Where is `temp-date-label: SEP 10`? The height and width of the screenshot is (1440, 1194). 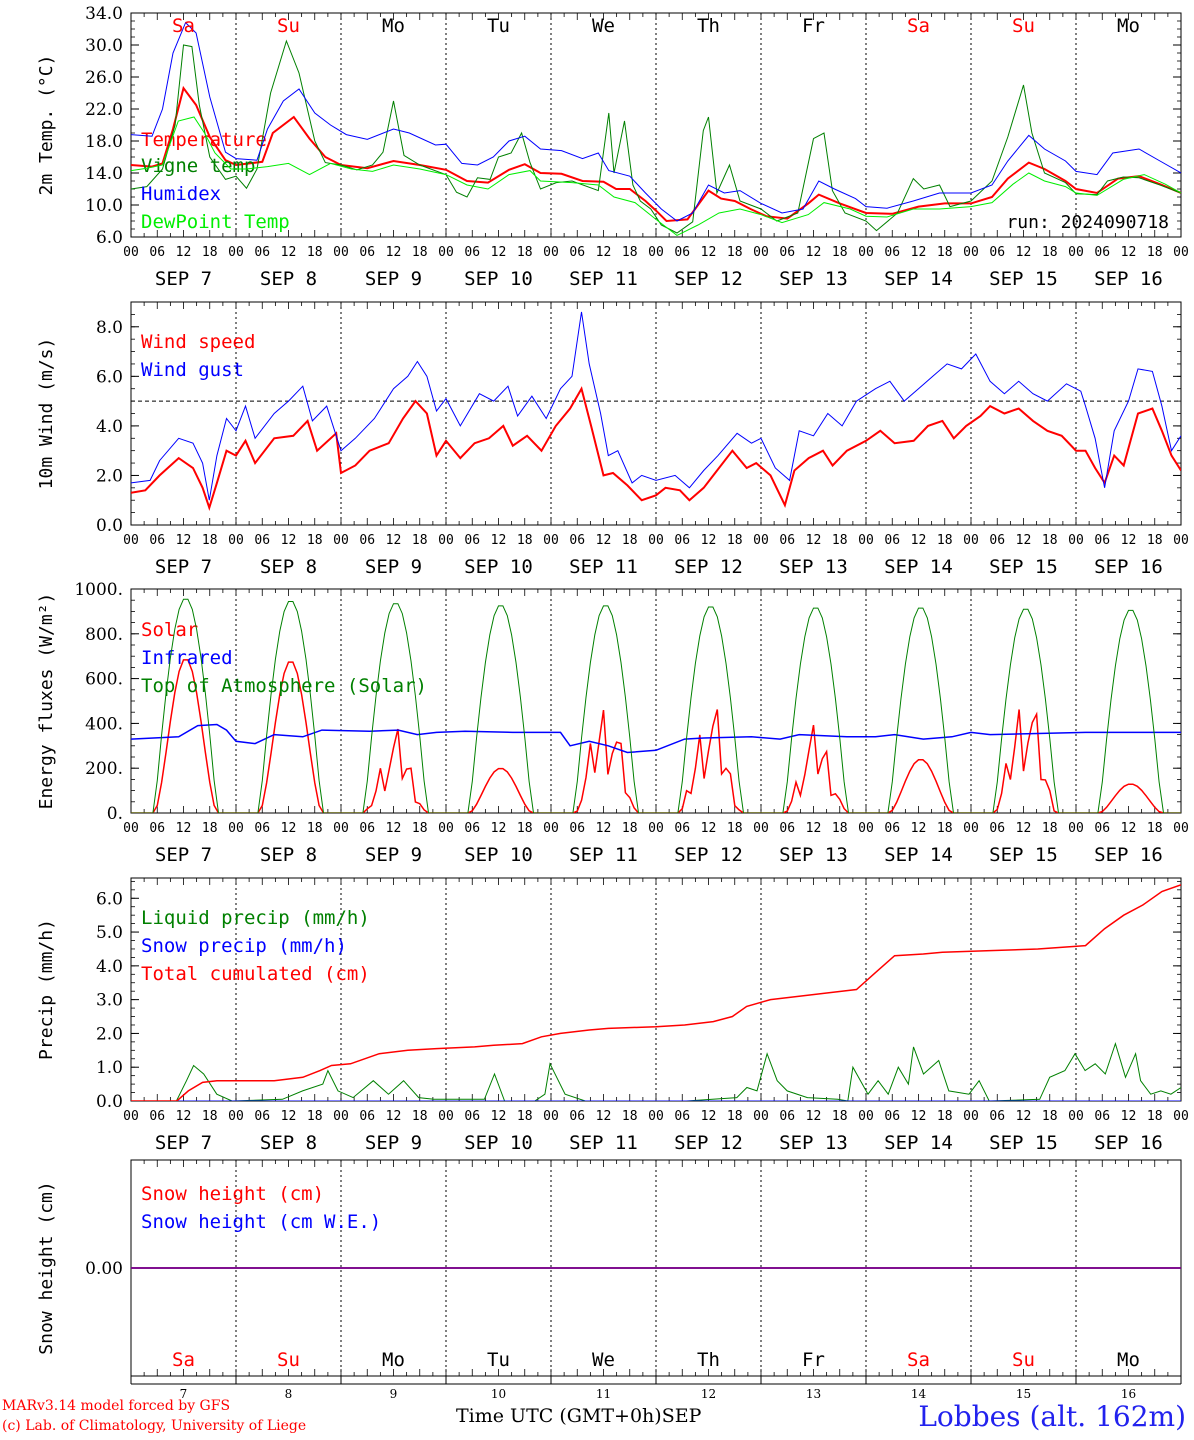 temp-date-label: SEP 10 is located at coordinates (498, 279).